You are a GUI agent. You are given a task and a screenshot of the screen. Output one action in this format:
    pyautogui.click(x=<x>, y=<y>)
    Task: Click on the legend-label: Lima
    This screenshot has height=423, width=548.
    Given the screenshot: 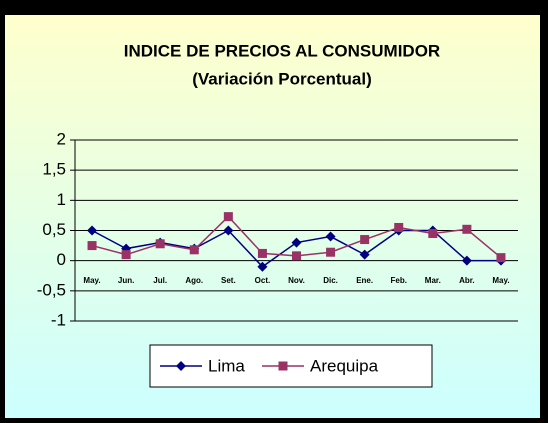 What is the action you would take?
    pyautogui.click(x=226, y=365)
    